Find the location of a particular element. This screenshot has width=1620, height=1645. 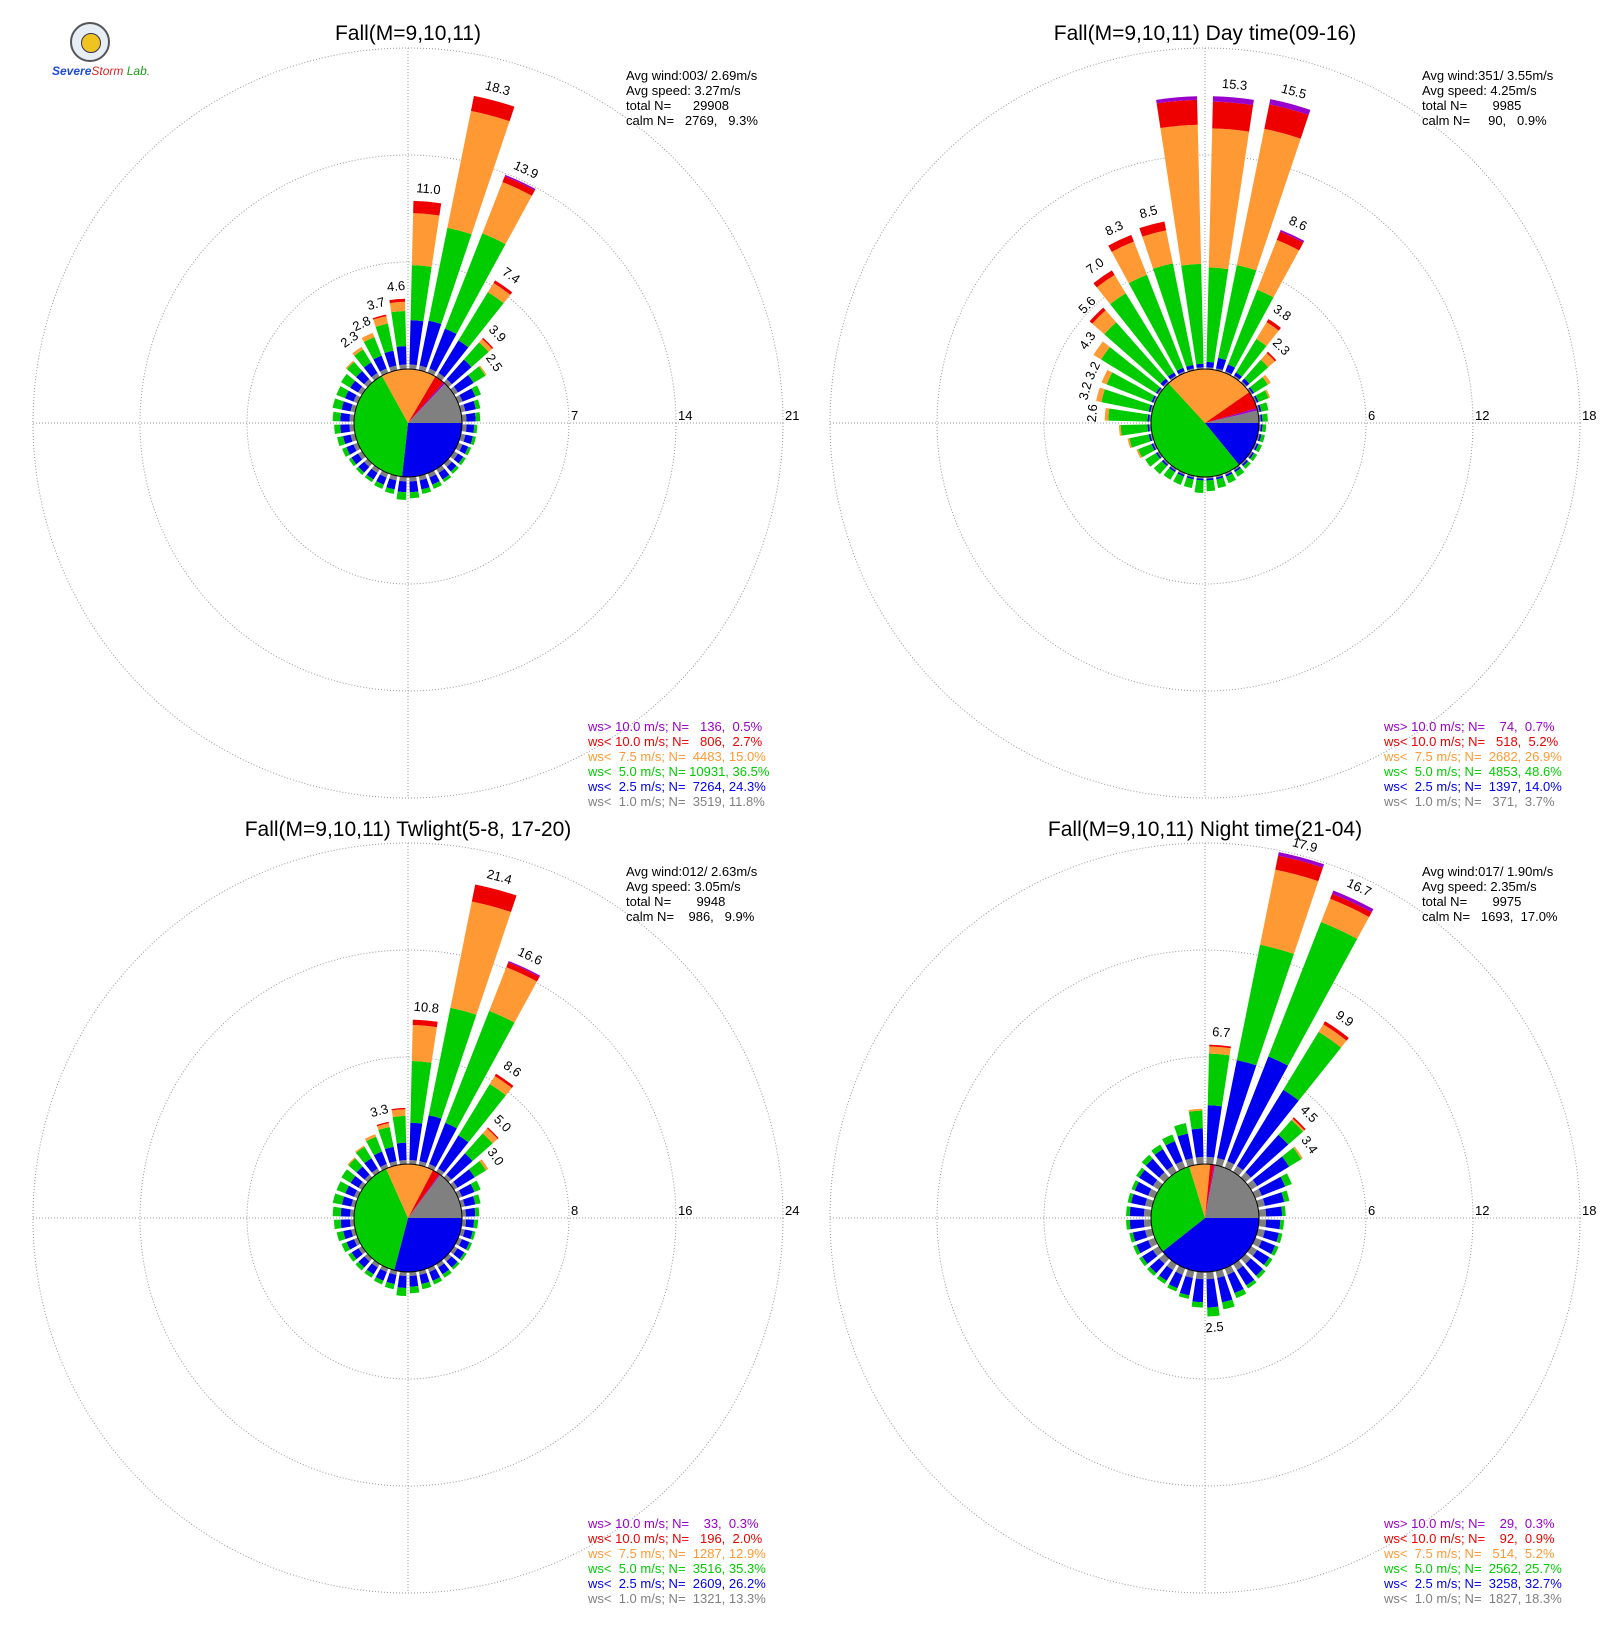

spoke-value-label: 4.6 is located at coordinates (395, 286).